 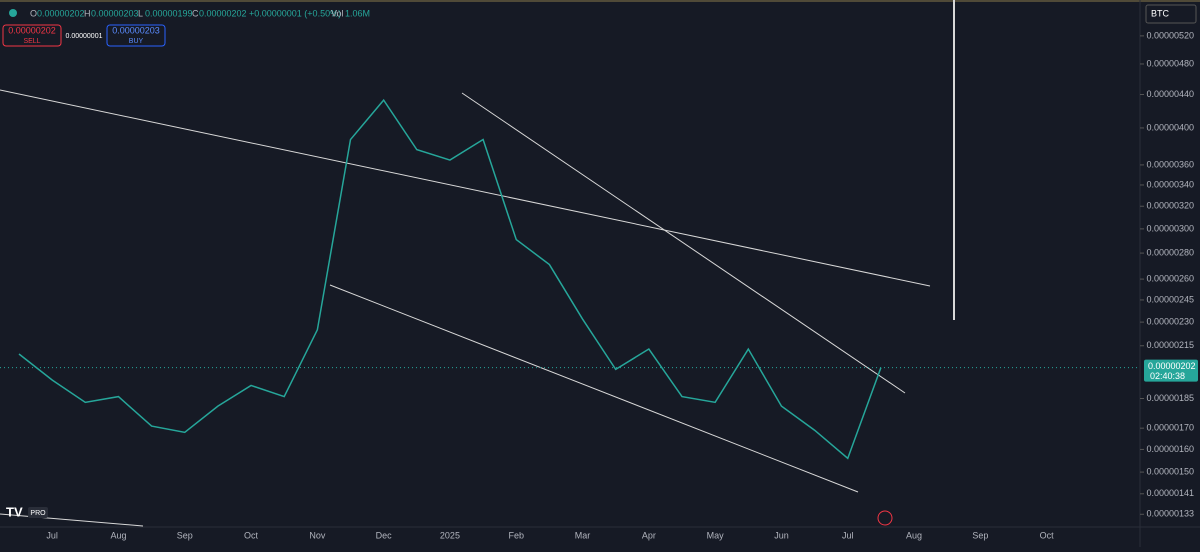 What do you see at coordinates (115, 13) in the screenshot?
I see `ohlc-value: 0.00000203` at bounding box center [115, 13].